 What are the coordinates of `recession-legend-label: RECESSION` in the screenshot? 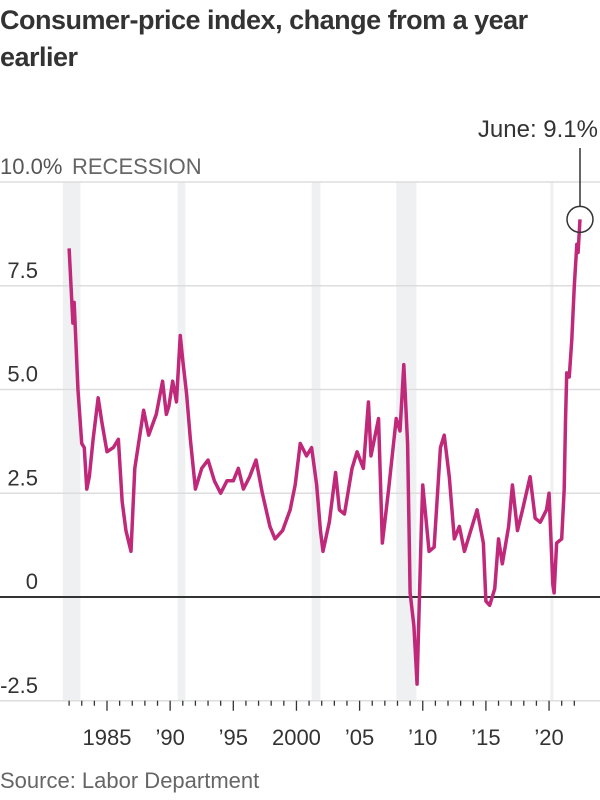 It's located at (137, 166).